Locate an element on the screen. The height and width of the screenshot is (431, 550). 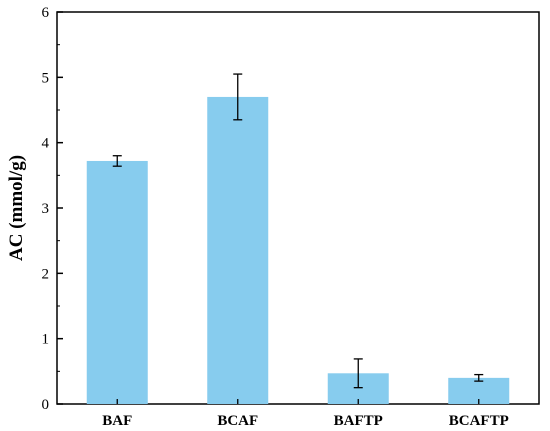
y-tick-label: 0 is located at coordinates (46, 405).